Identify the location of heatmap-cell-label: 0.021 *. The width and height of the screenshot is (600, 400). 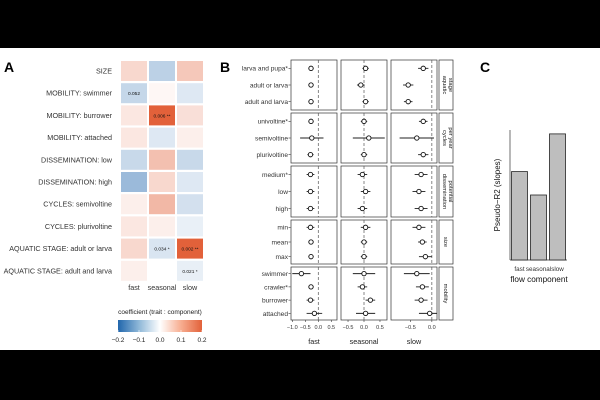
(189, 272).